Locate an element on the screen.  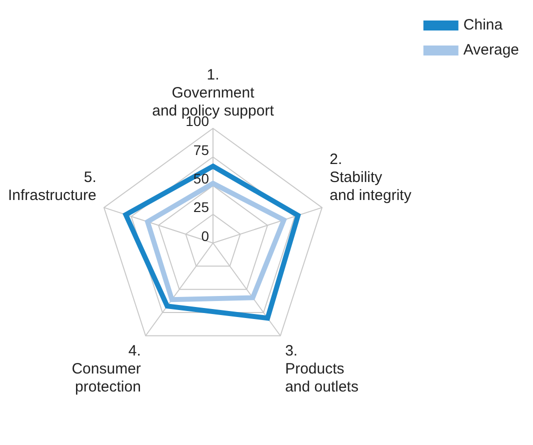
legend-label: Average is located at coordinates (491, 50).